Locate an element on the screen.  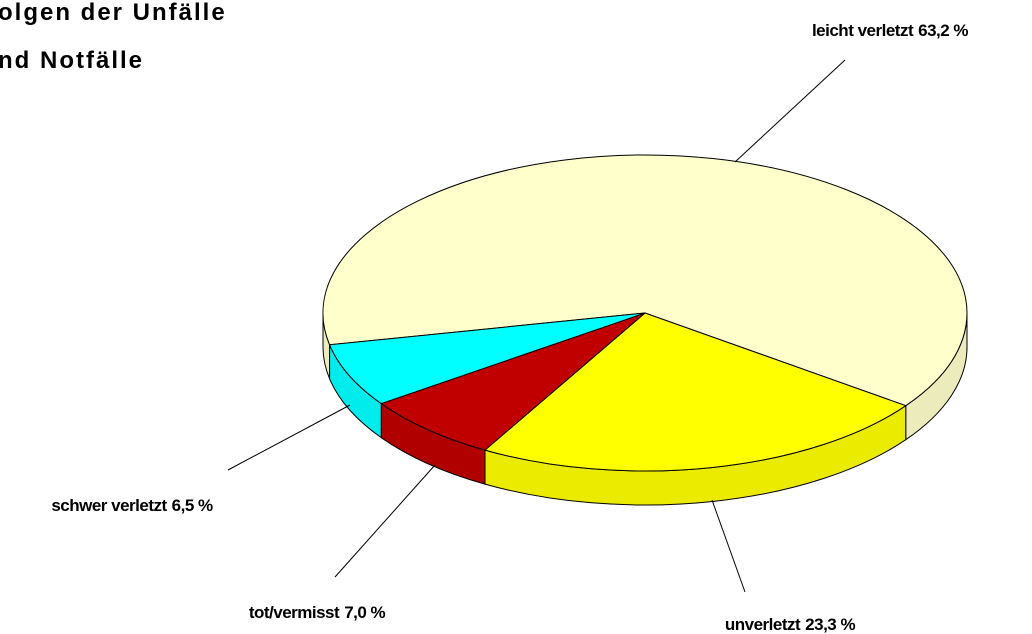
slice-label: unverletzt 23,3 % is located at coordinates (790, 624).